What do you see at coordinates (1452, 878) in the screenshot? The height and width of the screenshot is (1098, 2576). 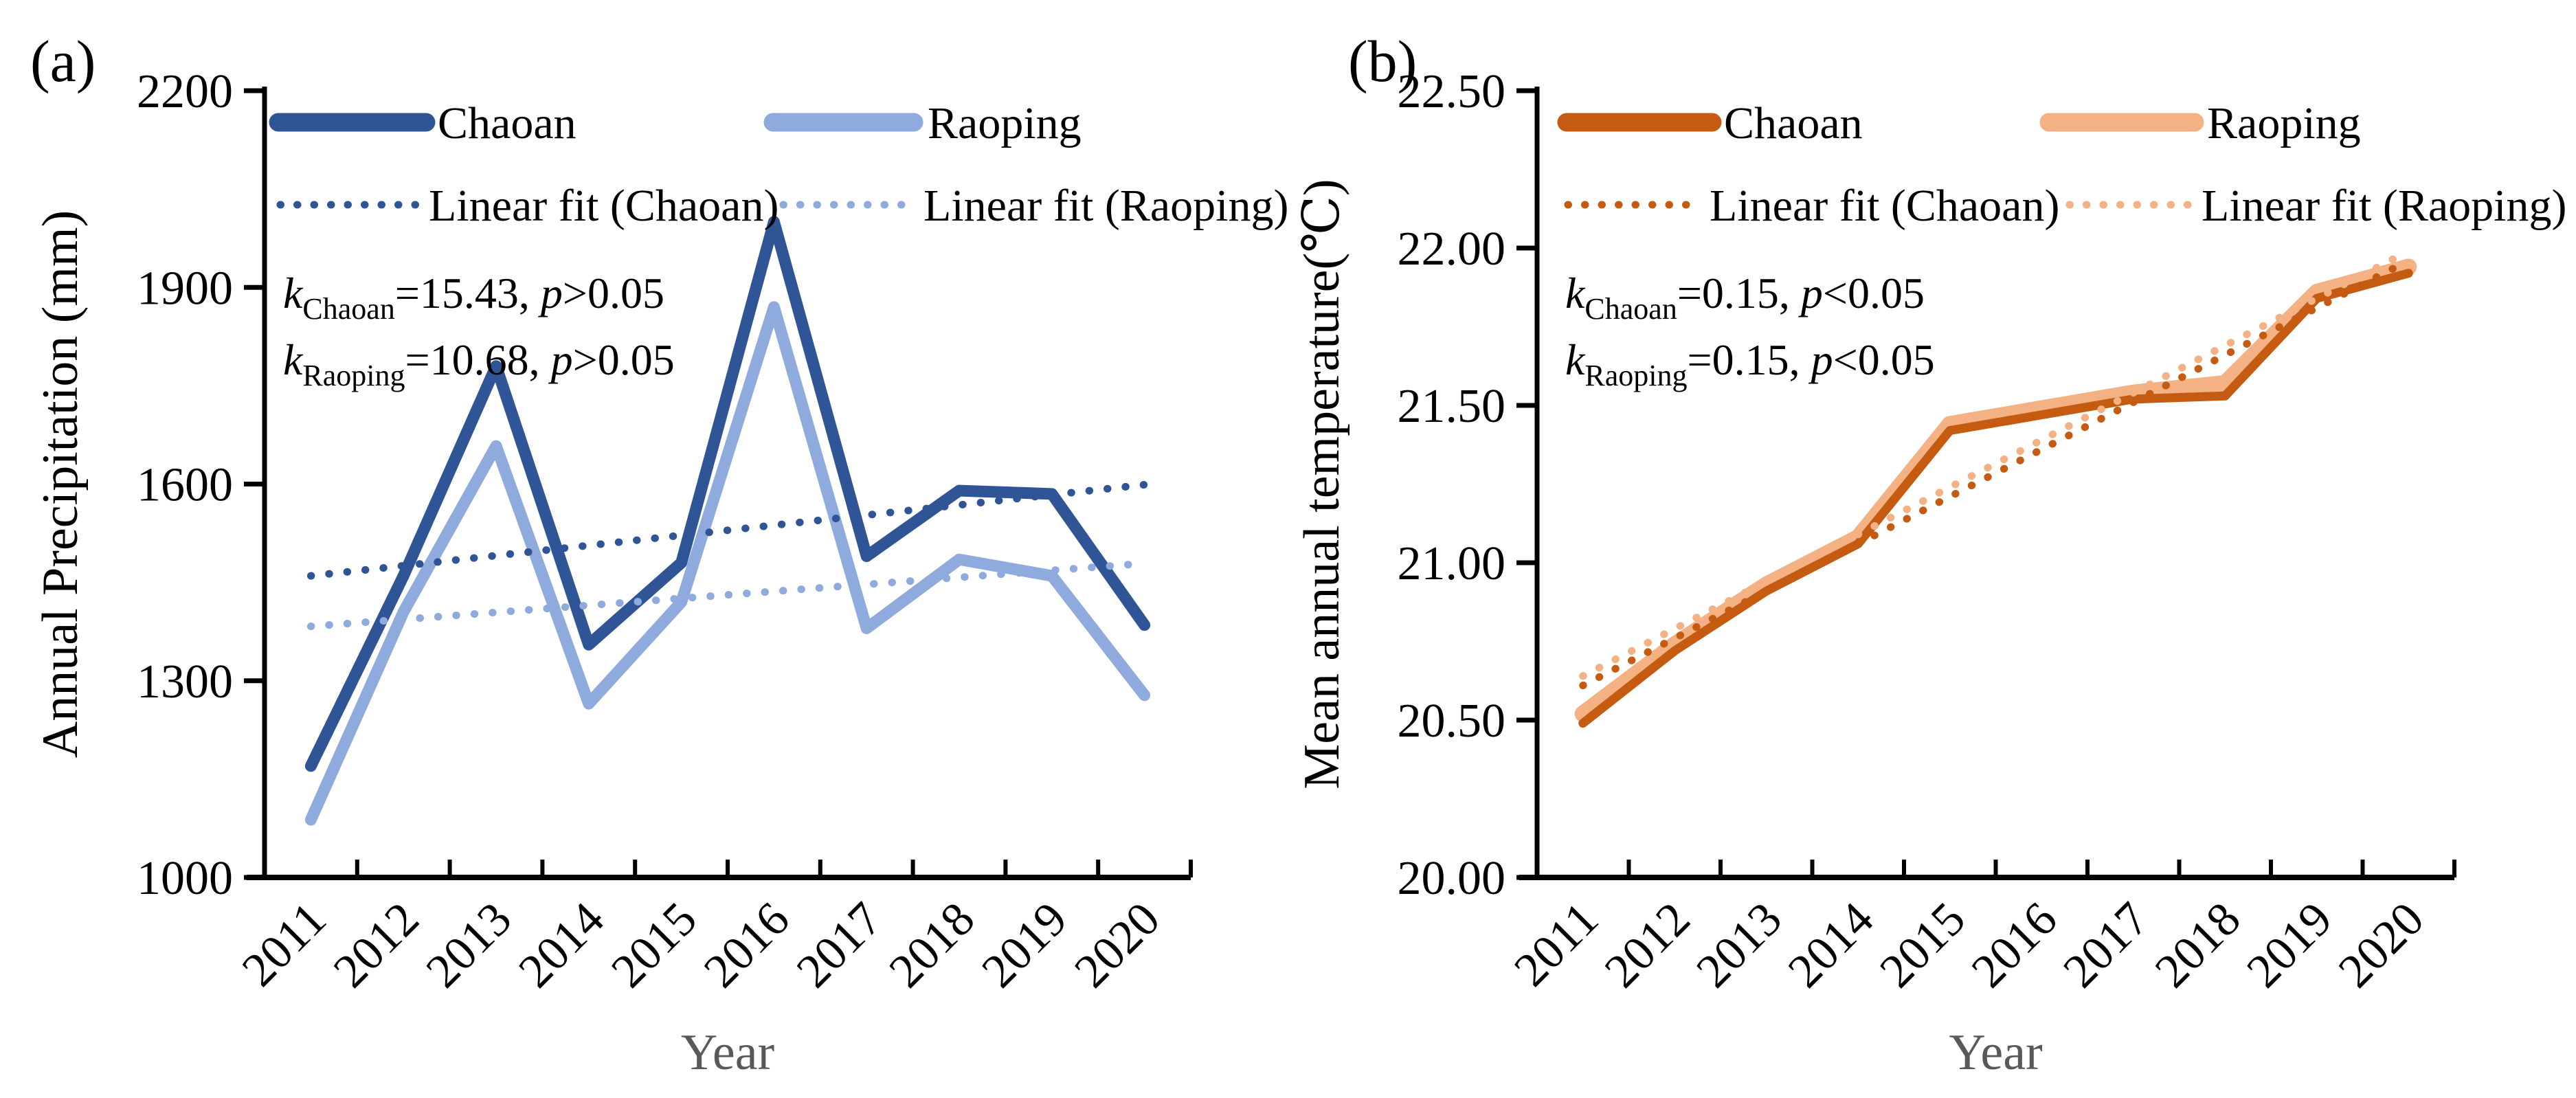 I see `y-tick-label: 20.00` at bounding box center [1452, 878].